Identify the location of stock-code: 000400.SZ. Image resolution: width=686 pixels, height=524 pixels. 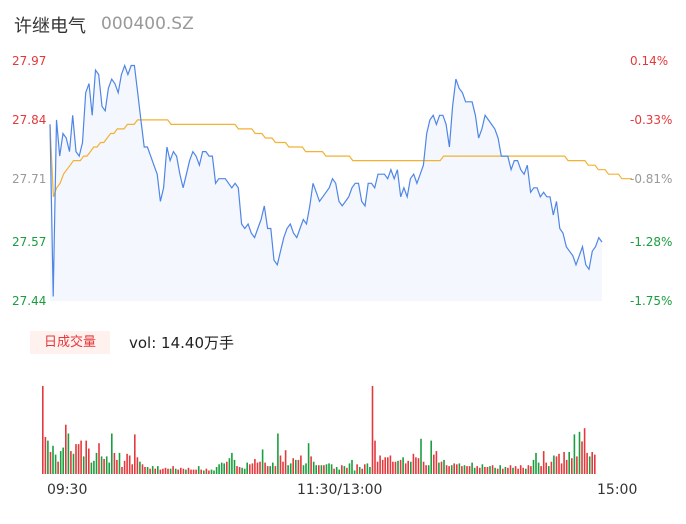
(147, 24).